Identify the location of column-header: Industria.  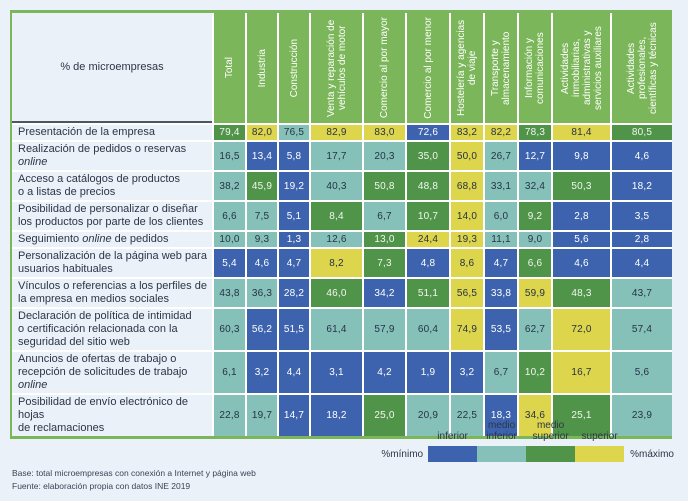
(262, 68).